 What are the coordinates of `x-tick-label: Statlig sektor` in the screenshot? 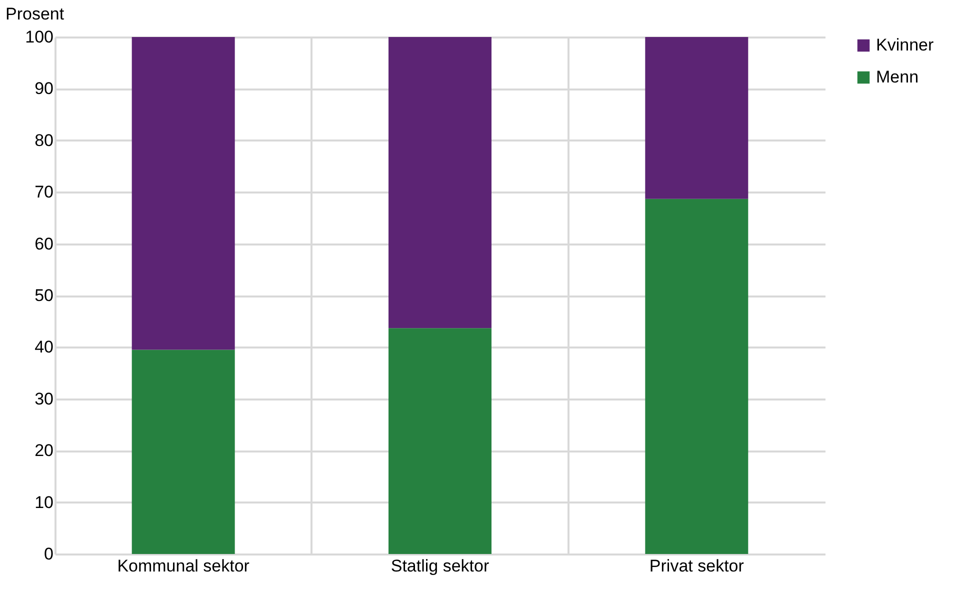 It's located at (440, 566).